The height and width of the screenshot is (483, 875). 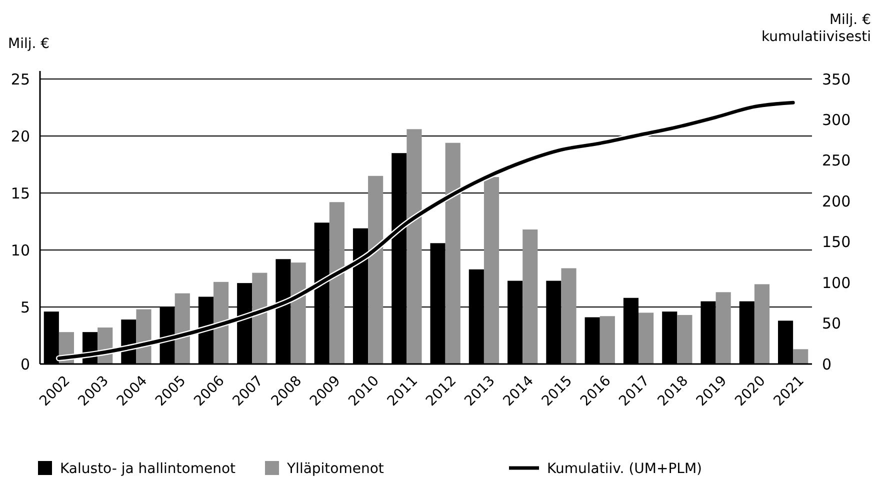 What do you see at coordinates (20, 193) in the screenshot?
I see `y-tick-label: 15` at bounding box center [20, 193].